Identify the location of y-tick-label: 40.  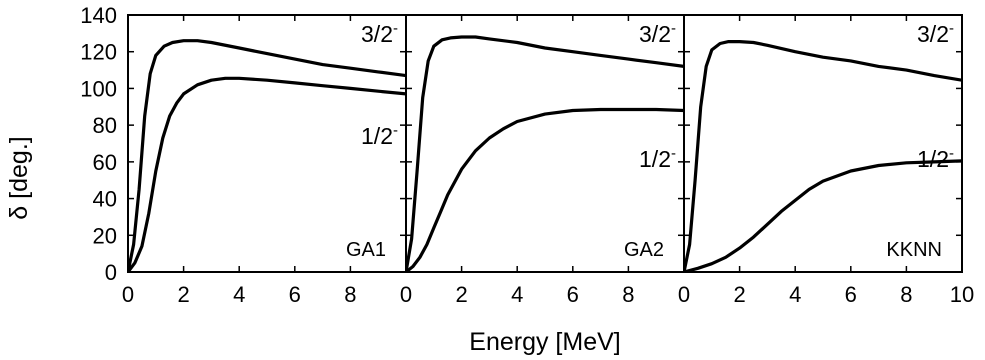
(105, 199).